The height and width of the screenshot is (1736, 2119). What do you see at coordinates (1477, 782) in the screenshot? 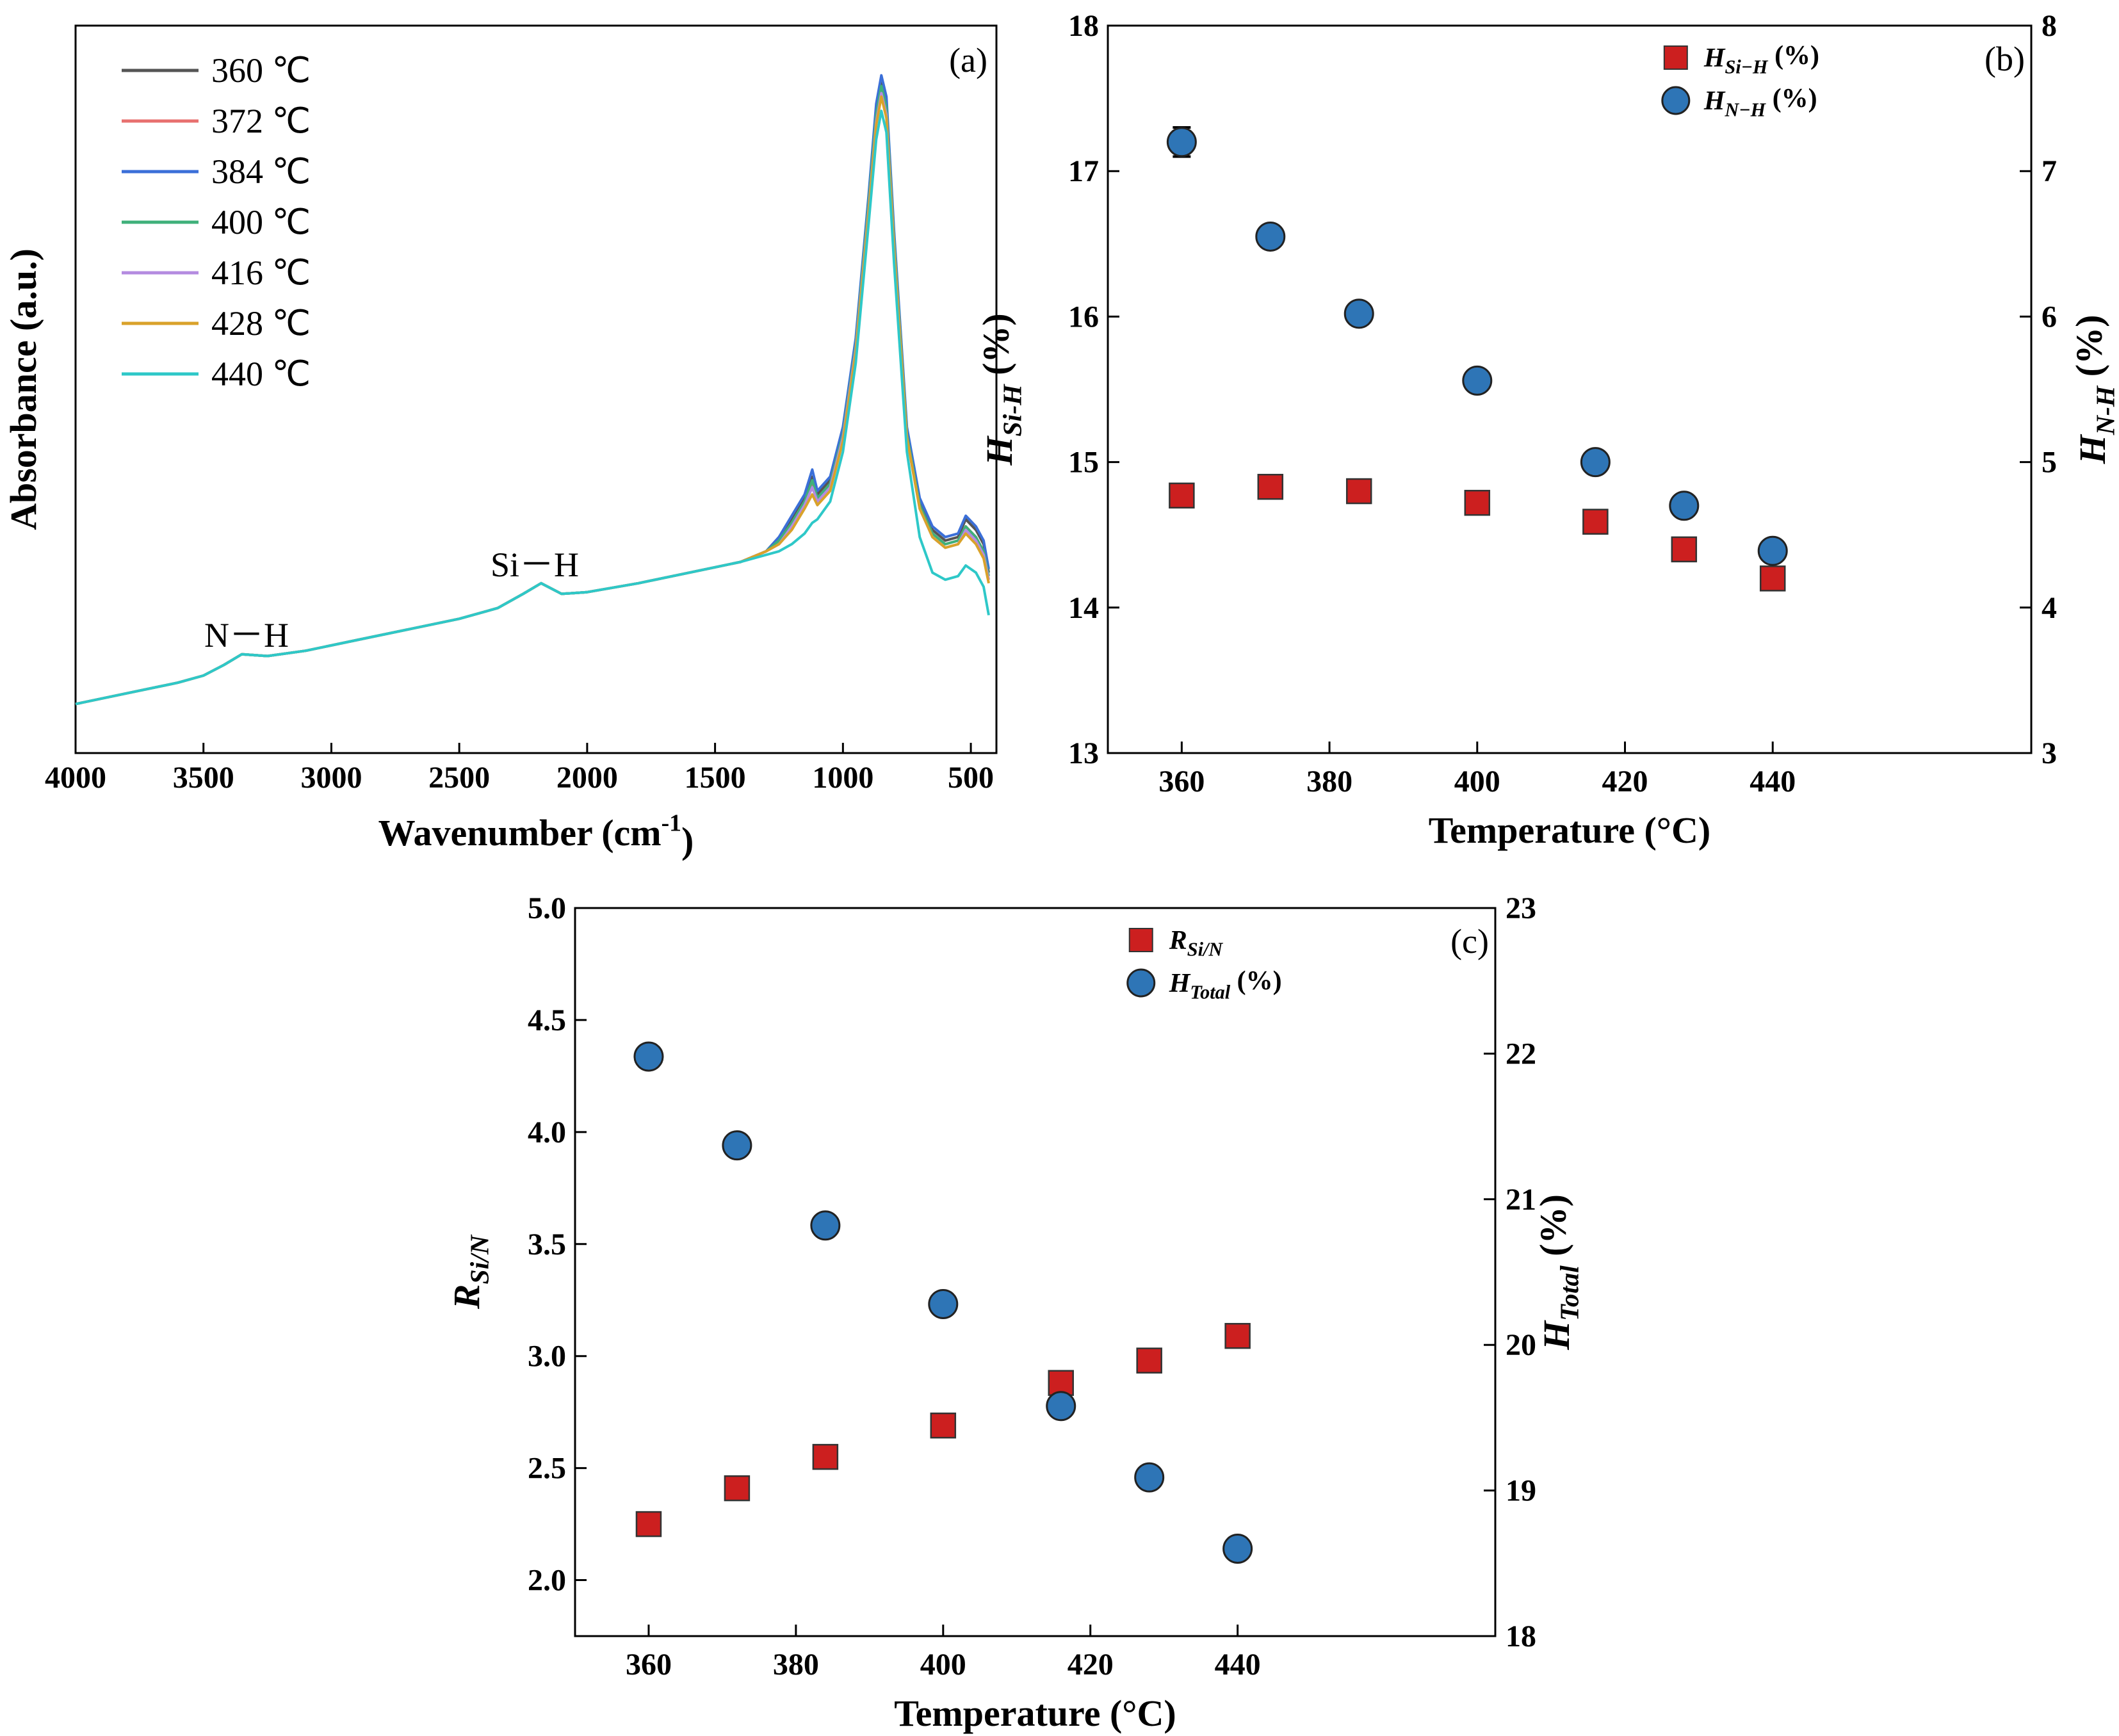
I see `x-tick-label-panel-b: 400` at bounding box center [1477, 782].